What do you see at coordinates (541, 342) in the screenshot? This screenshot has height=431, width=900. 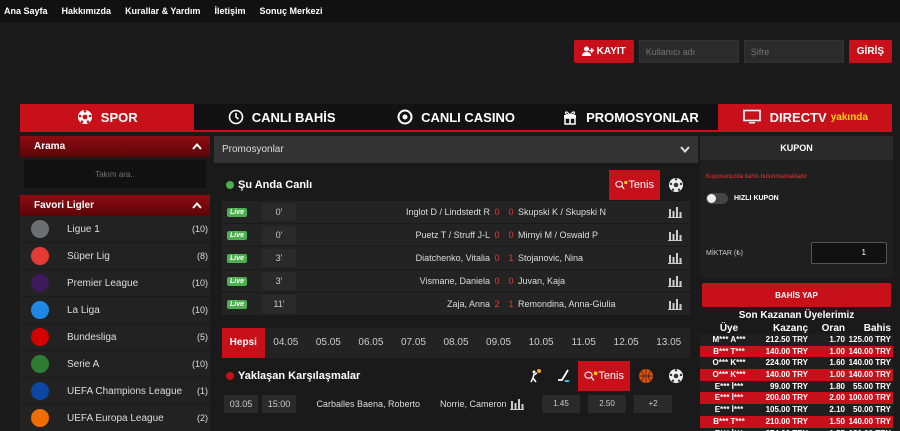 I see `date-tab: 10.05` at bounding box center [541, 342].